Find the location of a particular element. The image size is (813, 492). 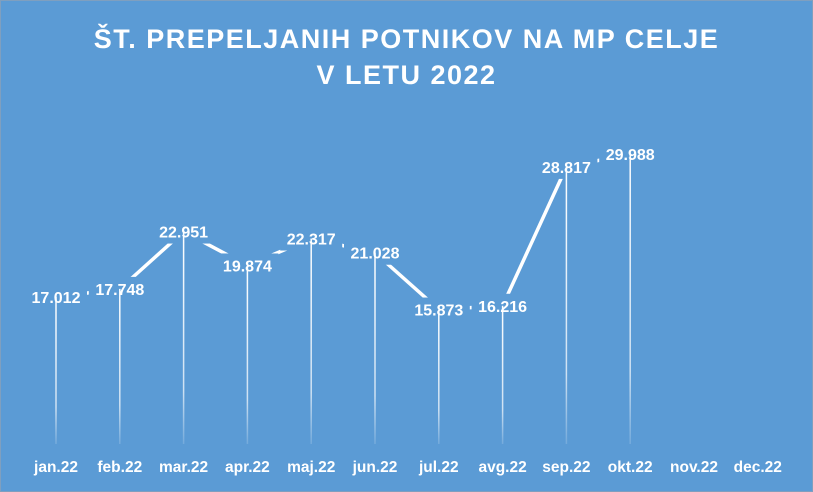

x-tick-label-feb.22: feb.22 is located at coordinates (119, 467).